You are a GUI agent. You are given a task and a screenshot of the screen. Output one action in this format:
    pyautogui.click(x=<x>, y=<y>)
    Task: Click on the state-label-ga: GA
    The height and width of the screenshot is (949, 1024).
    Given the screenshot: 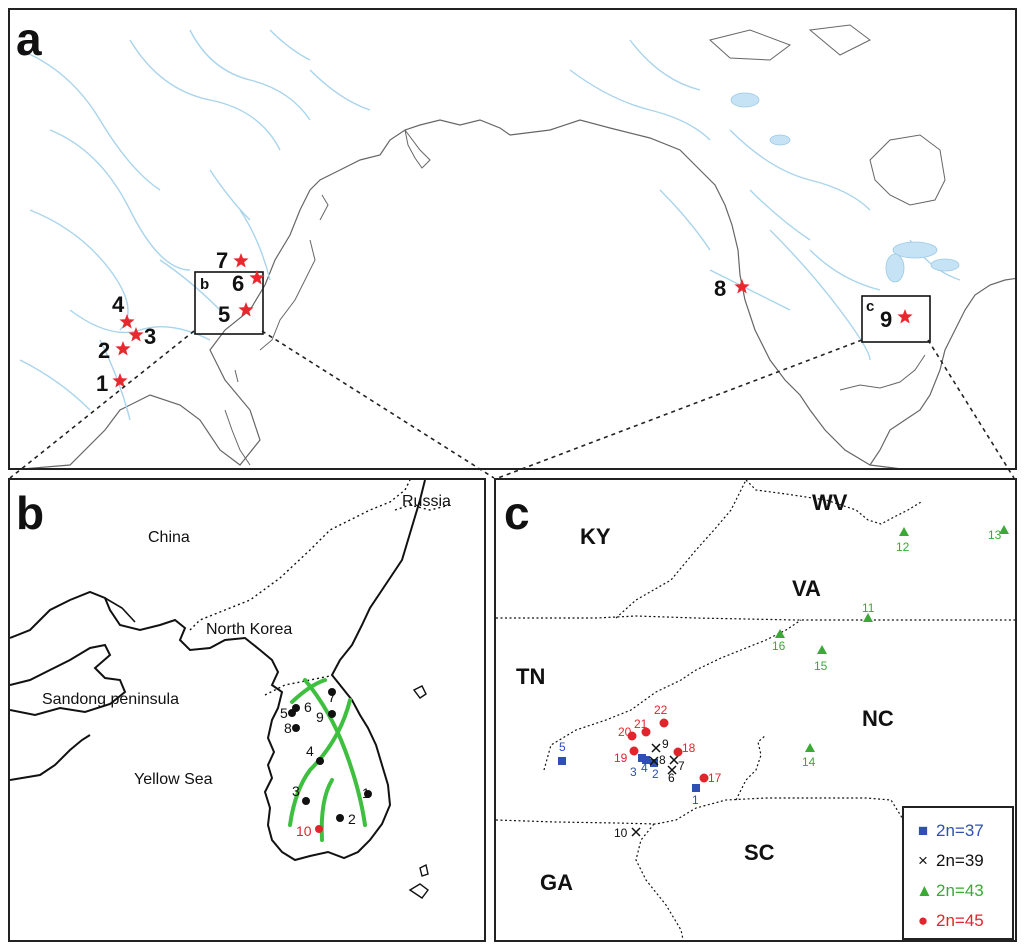 What is the action you would take?
    pyautogui.click(x=556, y=882)
    